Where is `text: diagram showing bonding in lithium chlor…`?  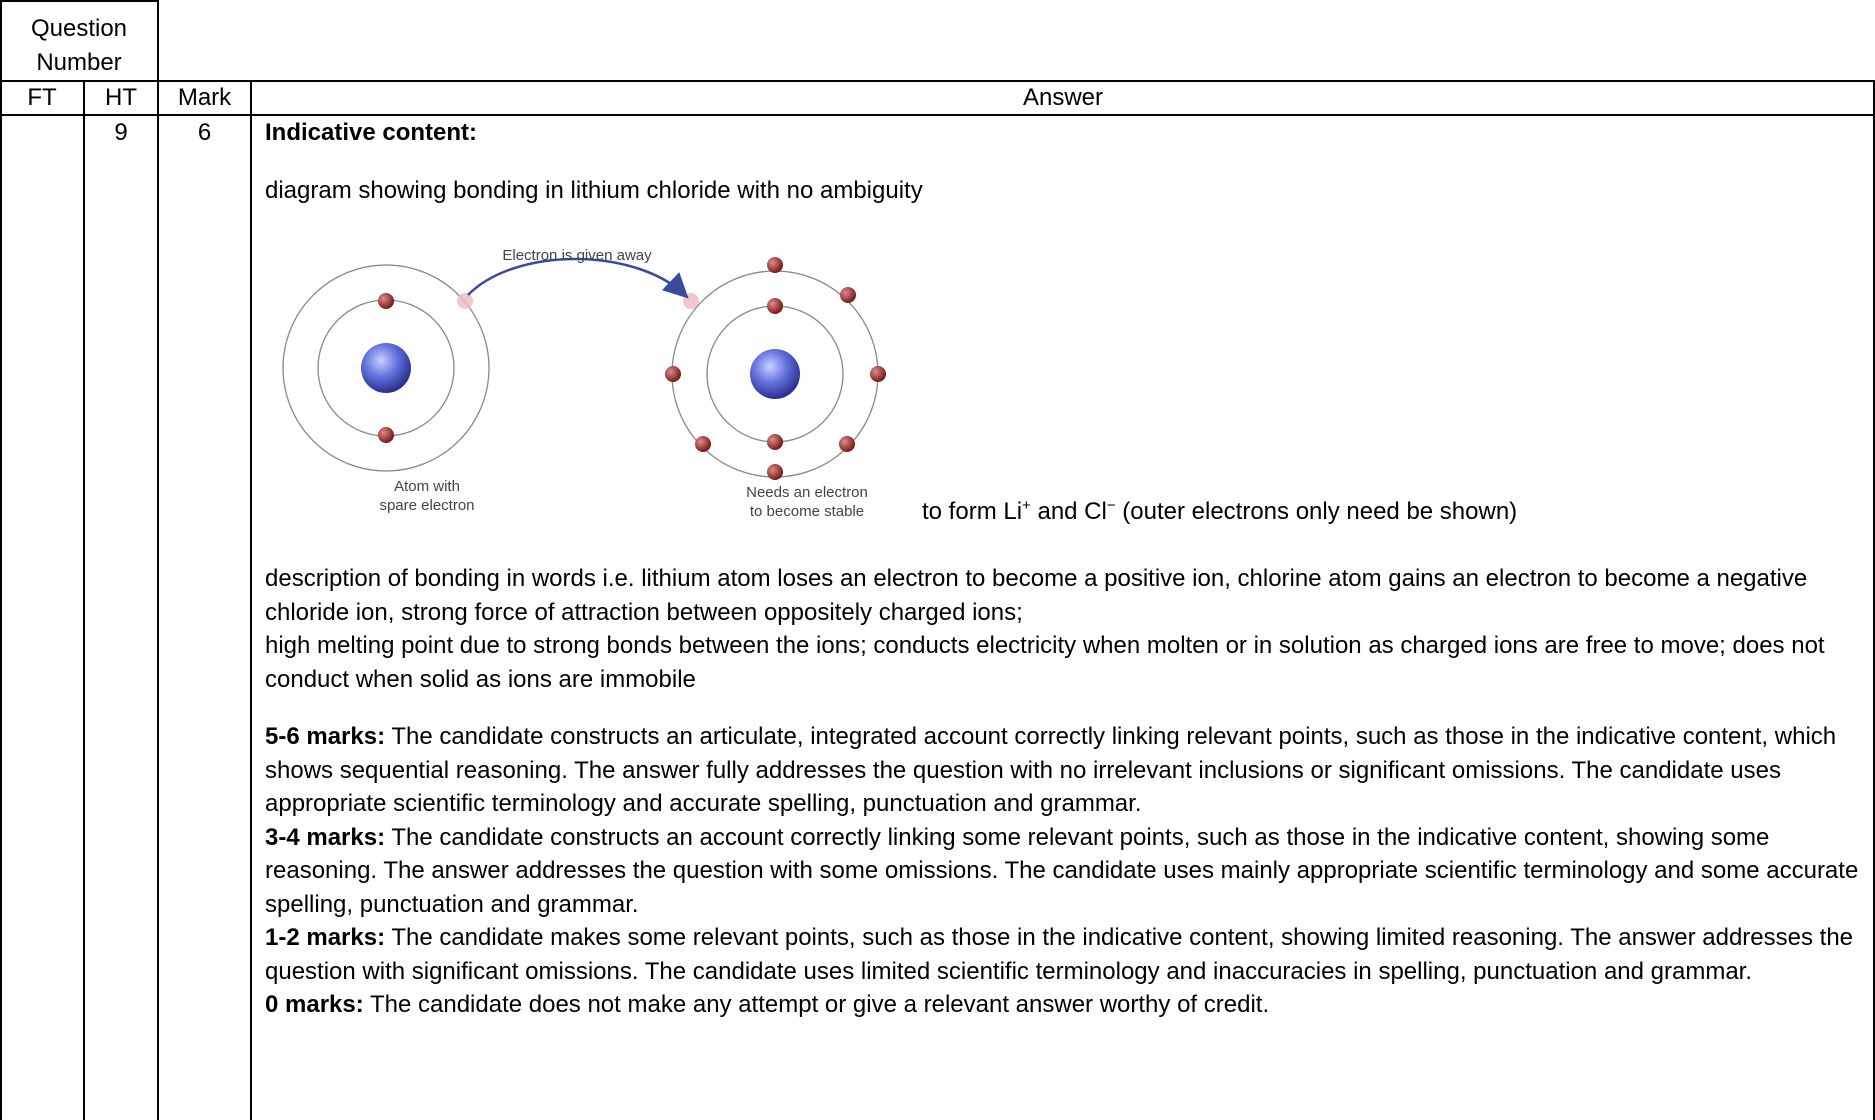
text: diagram showing bonding in lithium chlor… is located at coordinates (594, 190).